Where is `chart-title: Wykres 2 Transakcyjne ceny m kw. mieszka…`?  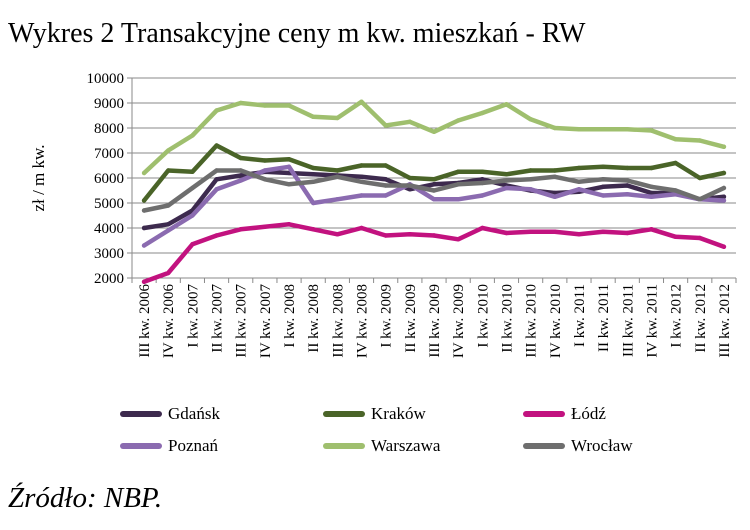
chart-title: Wykres 2 Transakcyjne ceny m kw. mieszka… is located at coordinates (297, 33).